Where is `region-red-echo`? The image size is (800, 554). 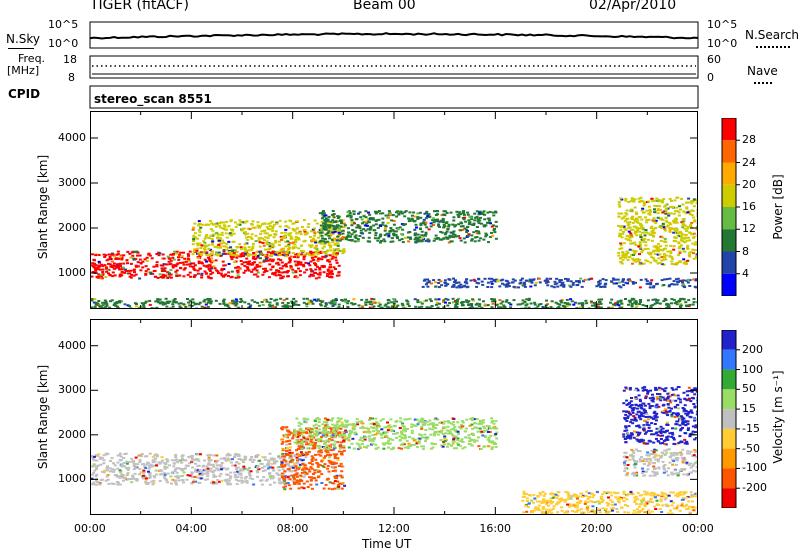 region-red-echo is located at coordinates (313, 458).